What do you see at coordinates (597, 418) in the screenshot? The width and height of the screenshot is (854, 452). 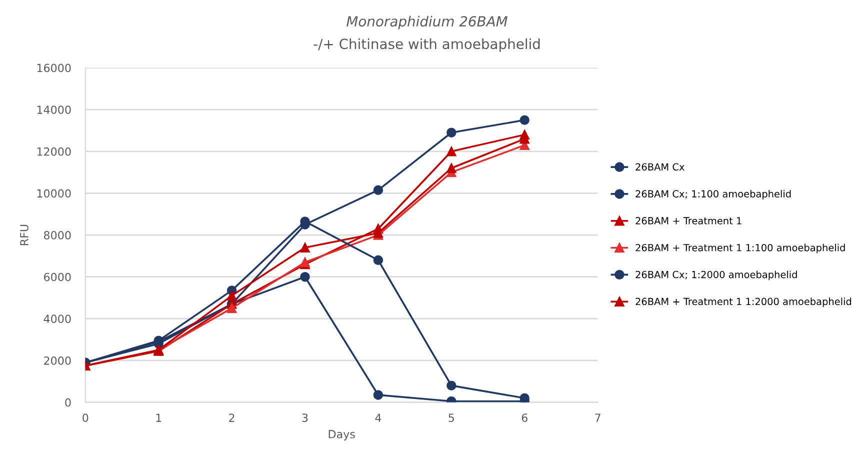 I see `x-tick-label: 7` at bounding box center [597, 418].